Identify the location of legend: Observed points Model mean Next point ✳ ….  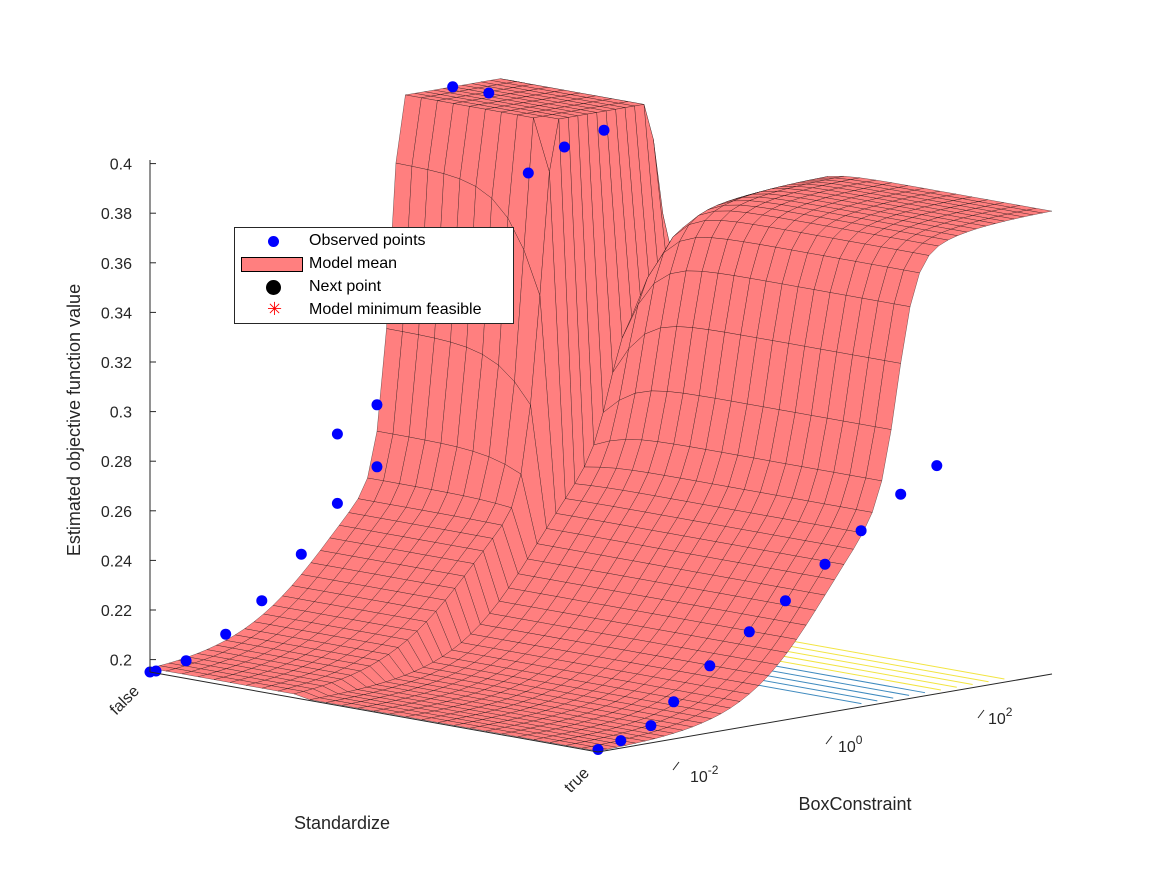
(374, 275).